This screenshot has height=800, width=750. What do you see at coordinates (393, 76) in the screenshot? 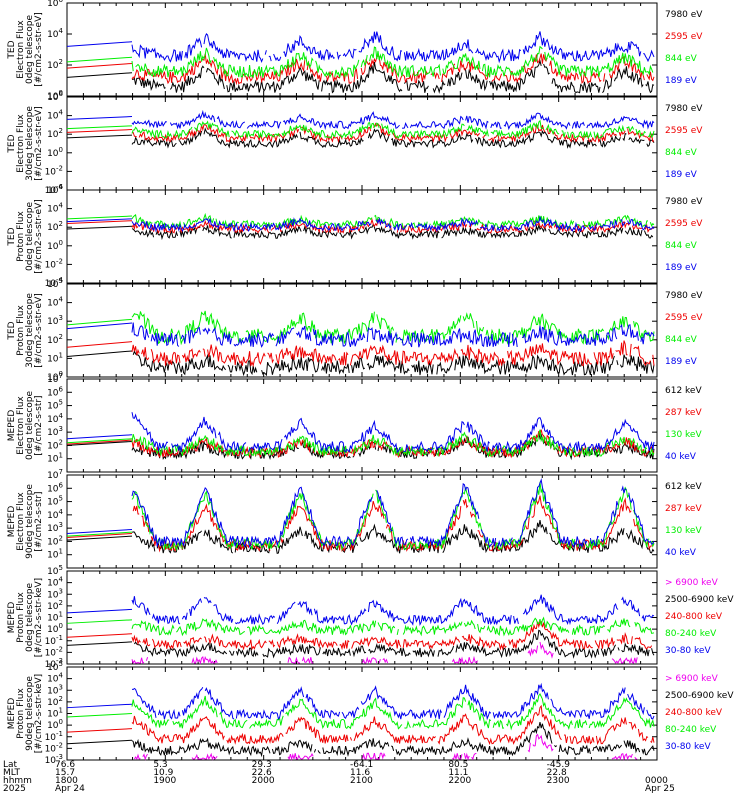
I see `series-line-7980-eV` at bounding box center [393, 76].